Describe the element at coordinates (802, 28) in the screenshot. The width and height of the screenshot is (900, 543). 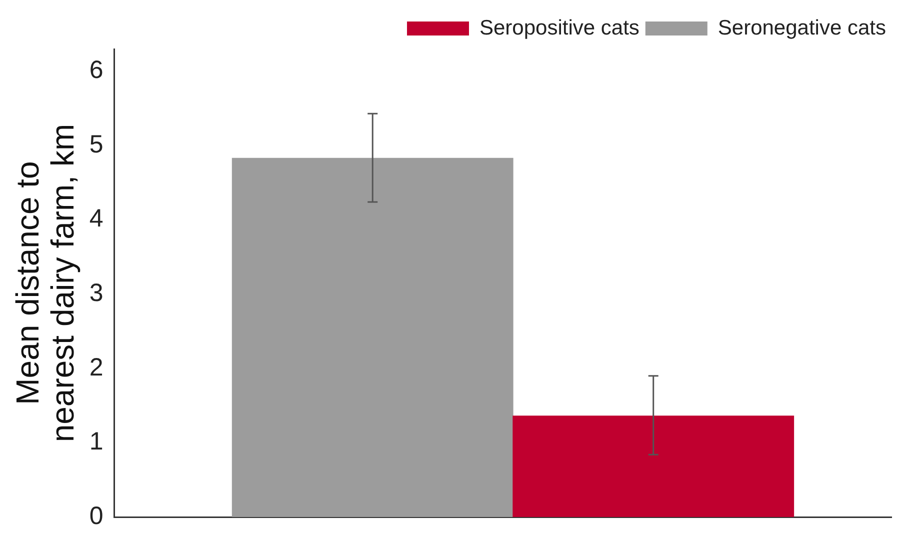
I see `legend-label: Seronegative cats` at that location.